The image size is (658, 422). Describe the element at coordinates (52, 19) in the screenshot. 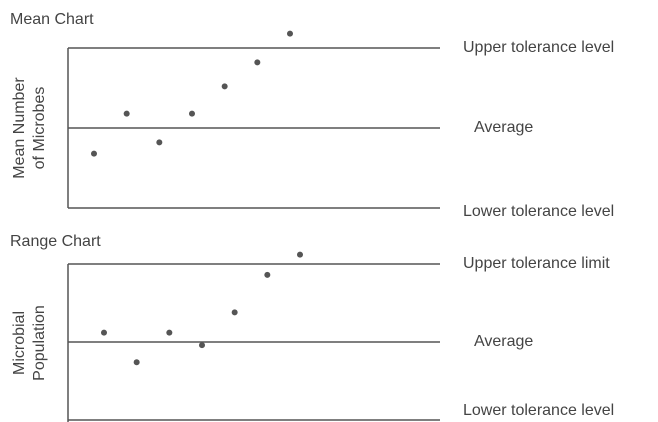

I see `chart-title: Mean Chart` at that location.